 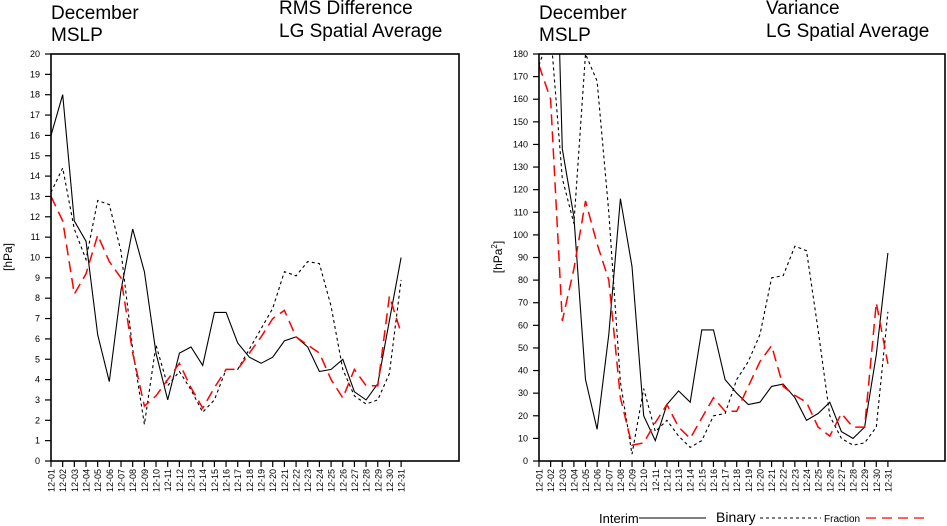 What do you see at coordinates (498, 242) in the screenshot?
I see `y-axis-label-end: ]` at bounding box center [498, 242].